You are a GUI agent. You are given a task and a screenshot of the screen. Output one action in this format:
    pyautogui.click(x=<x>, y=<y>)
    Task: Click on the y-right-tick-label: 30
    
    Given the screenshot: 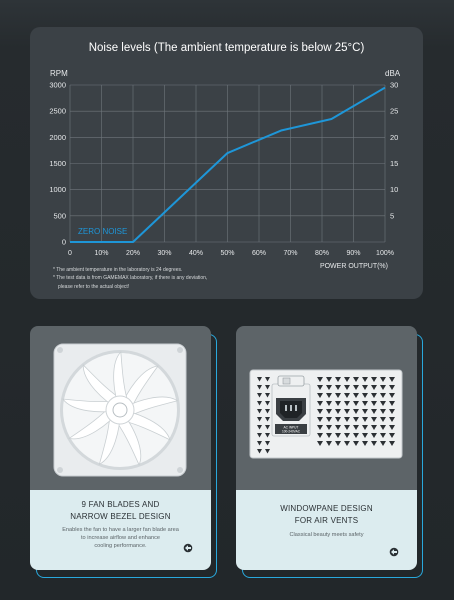 What is the action you would take?
    pyautogui.click(x=394, y=85)
    